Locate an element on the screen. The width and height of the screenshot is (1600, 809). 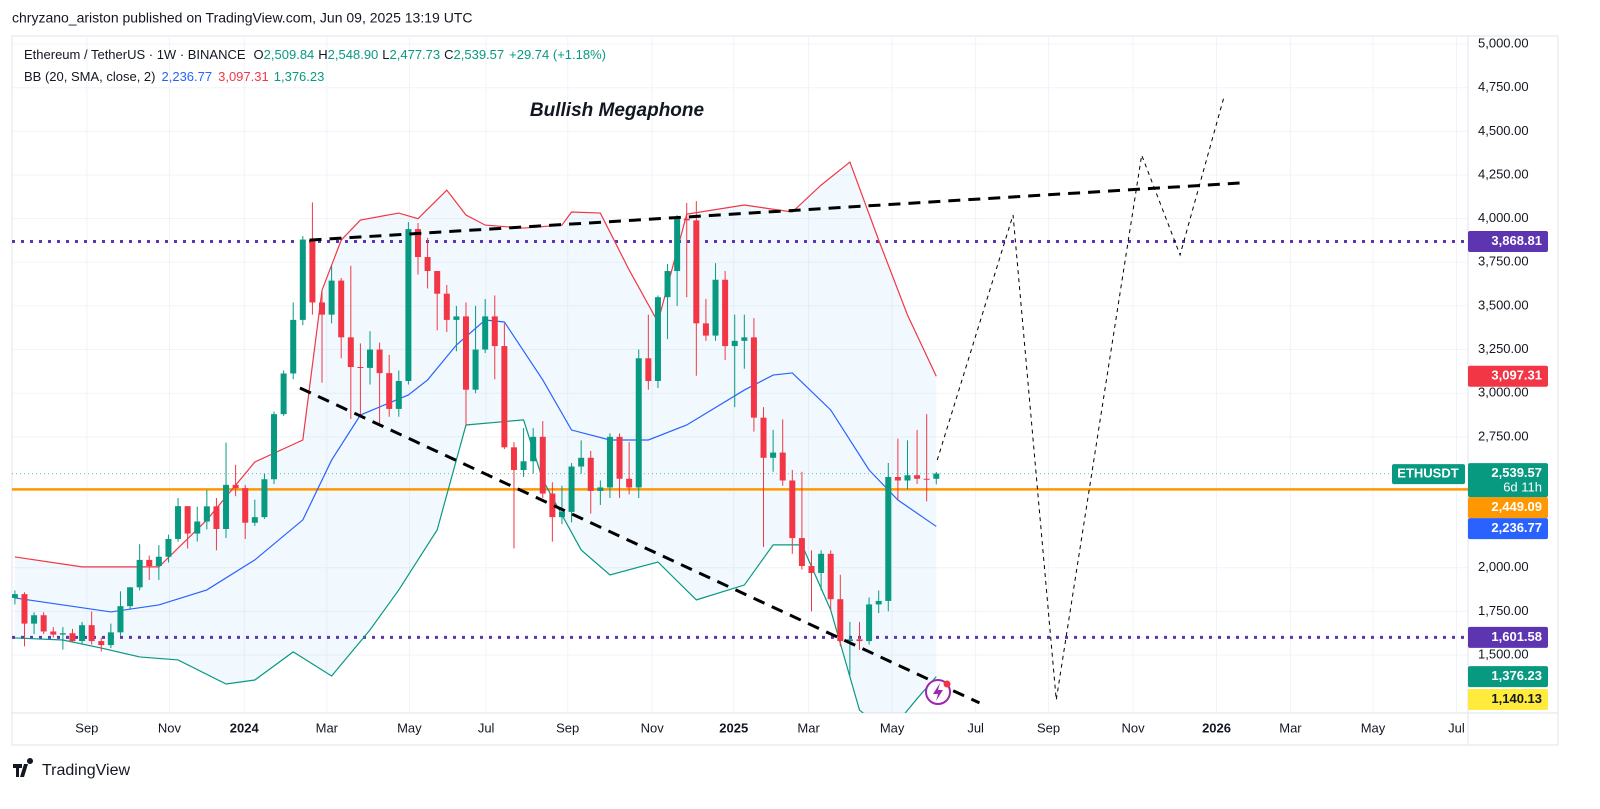
price-label: 1,376.23 is located at coordinates (1516, 675).